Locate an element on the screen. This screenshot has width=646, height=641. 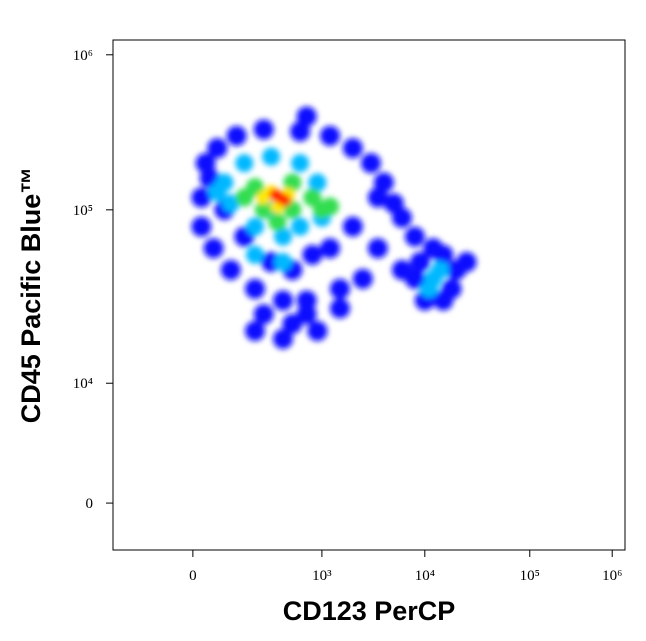
x-tick-label: 0 is located at coordinates (193, 576).